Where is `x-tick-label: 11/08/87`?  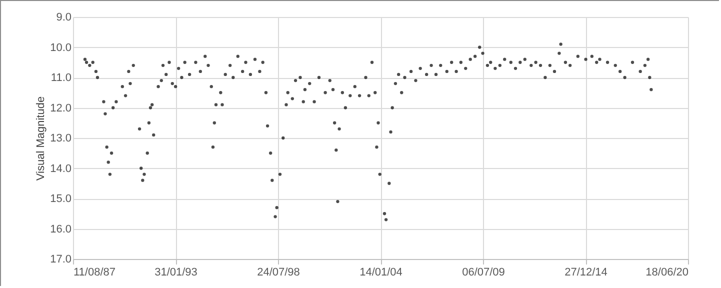
x-tick-label: 11/08/87 is located at coordinates (95, 272).